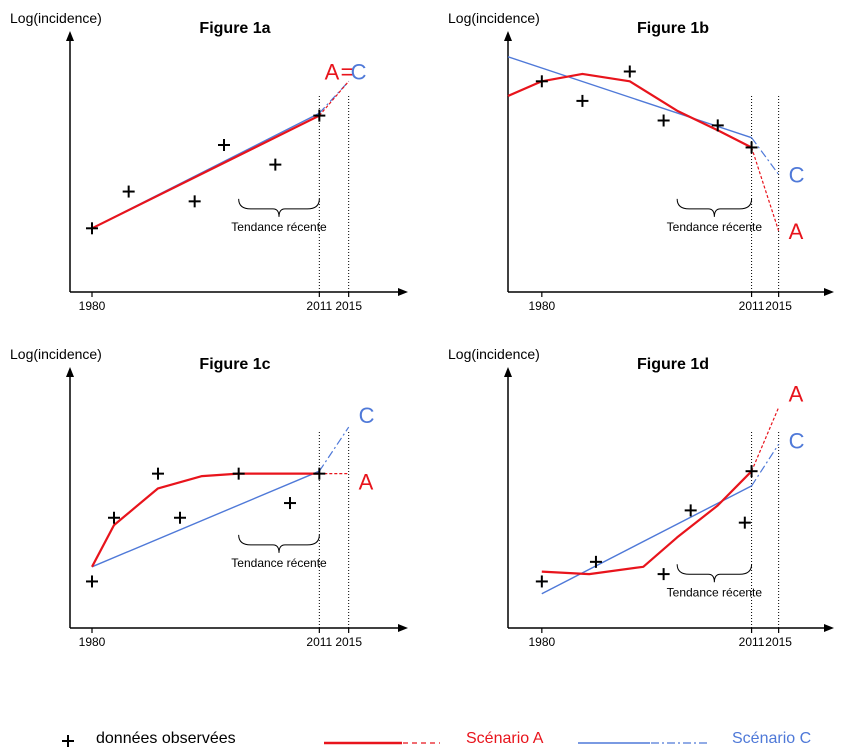  I want to click on end-label-equals: =, so click(347, 71).